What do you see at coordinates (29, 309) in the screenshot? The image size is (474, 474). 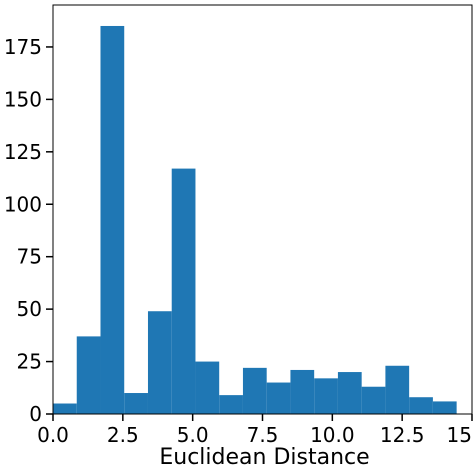 I see `y-tick-label: 50` at bounding box center [29, 309].